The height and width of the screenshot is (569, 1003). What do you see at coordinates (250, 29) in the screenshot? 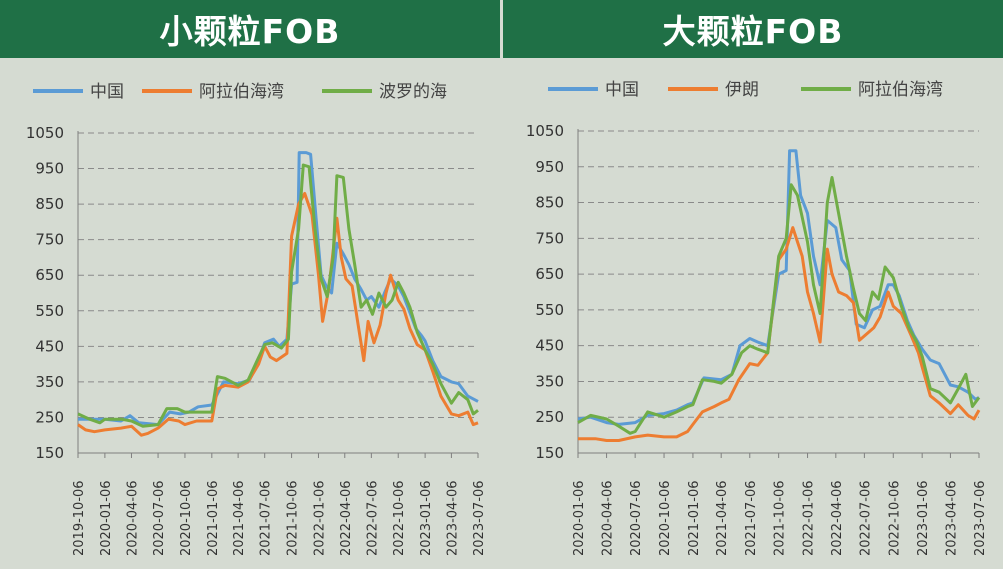
I see `chart-title: 小颗粒FOB` at bounding box center [250, 29].